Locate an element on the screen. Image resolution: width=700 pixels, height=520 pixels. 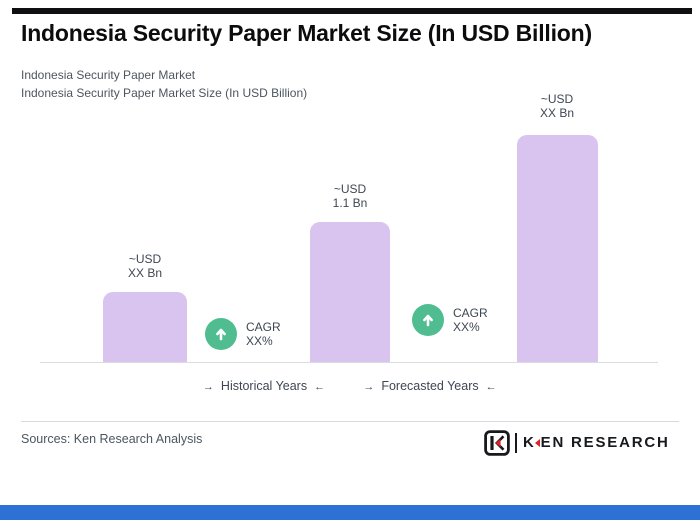
bar-value-label-forecast: ~USD XX Bn is located at coordinates (557, 106).